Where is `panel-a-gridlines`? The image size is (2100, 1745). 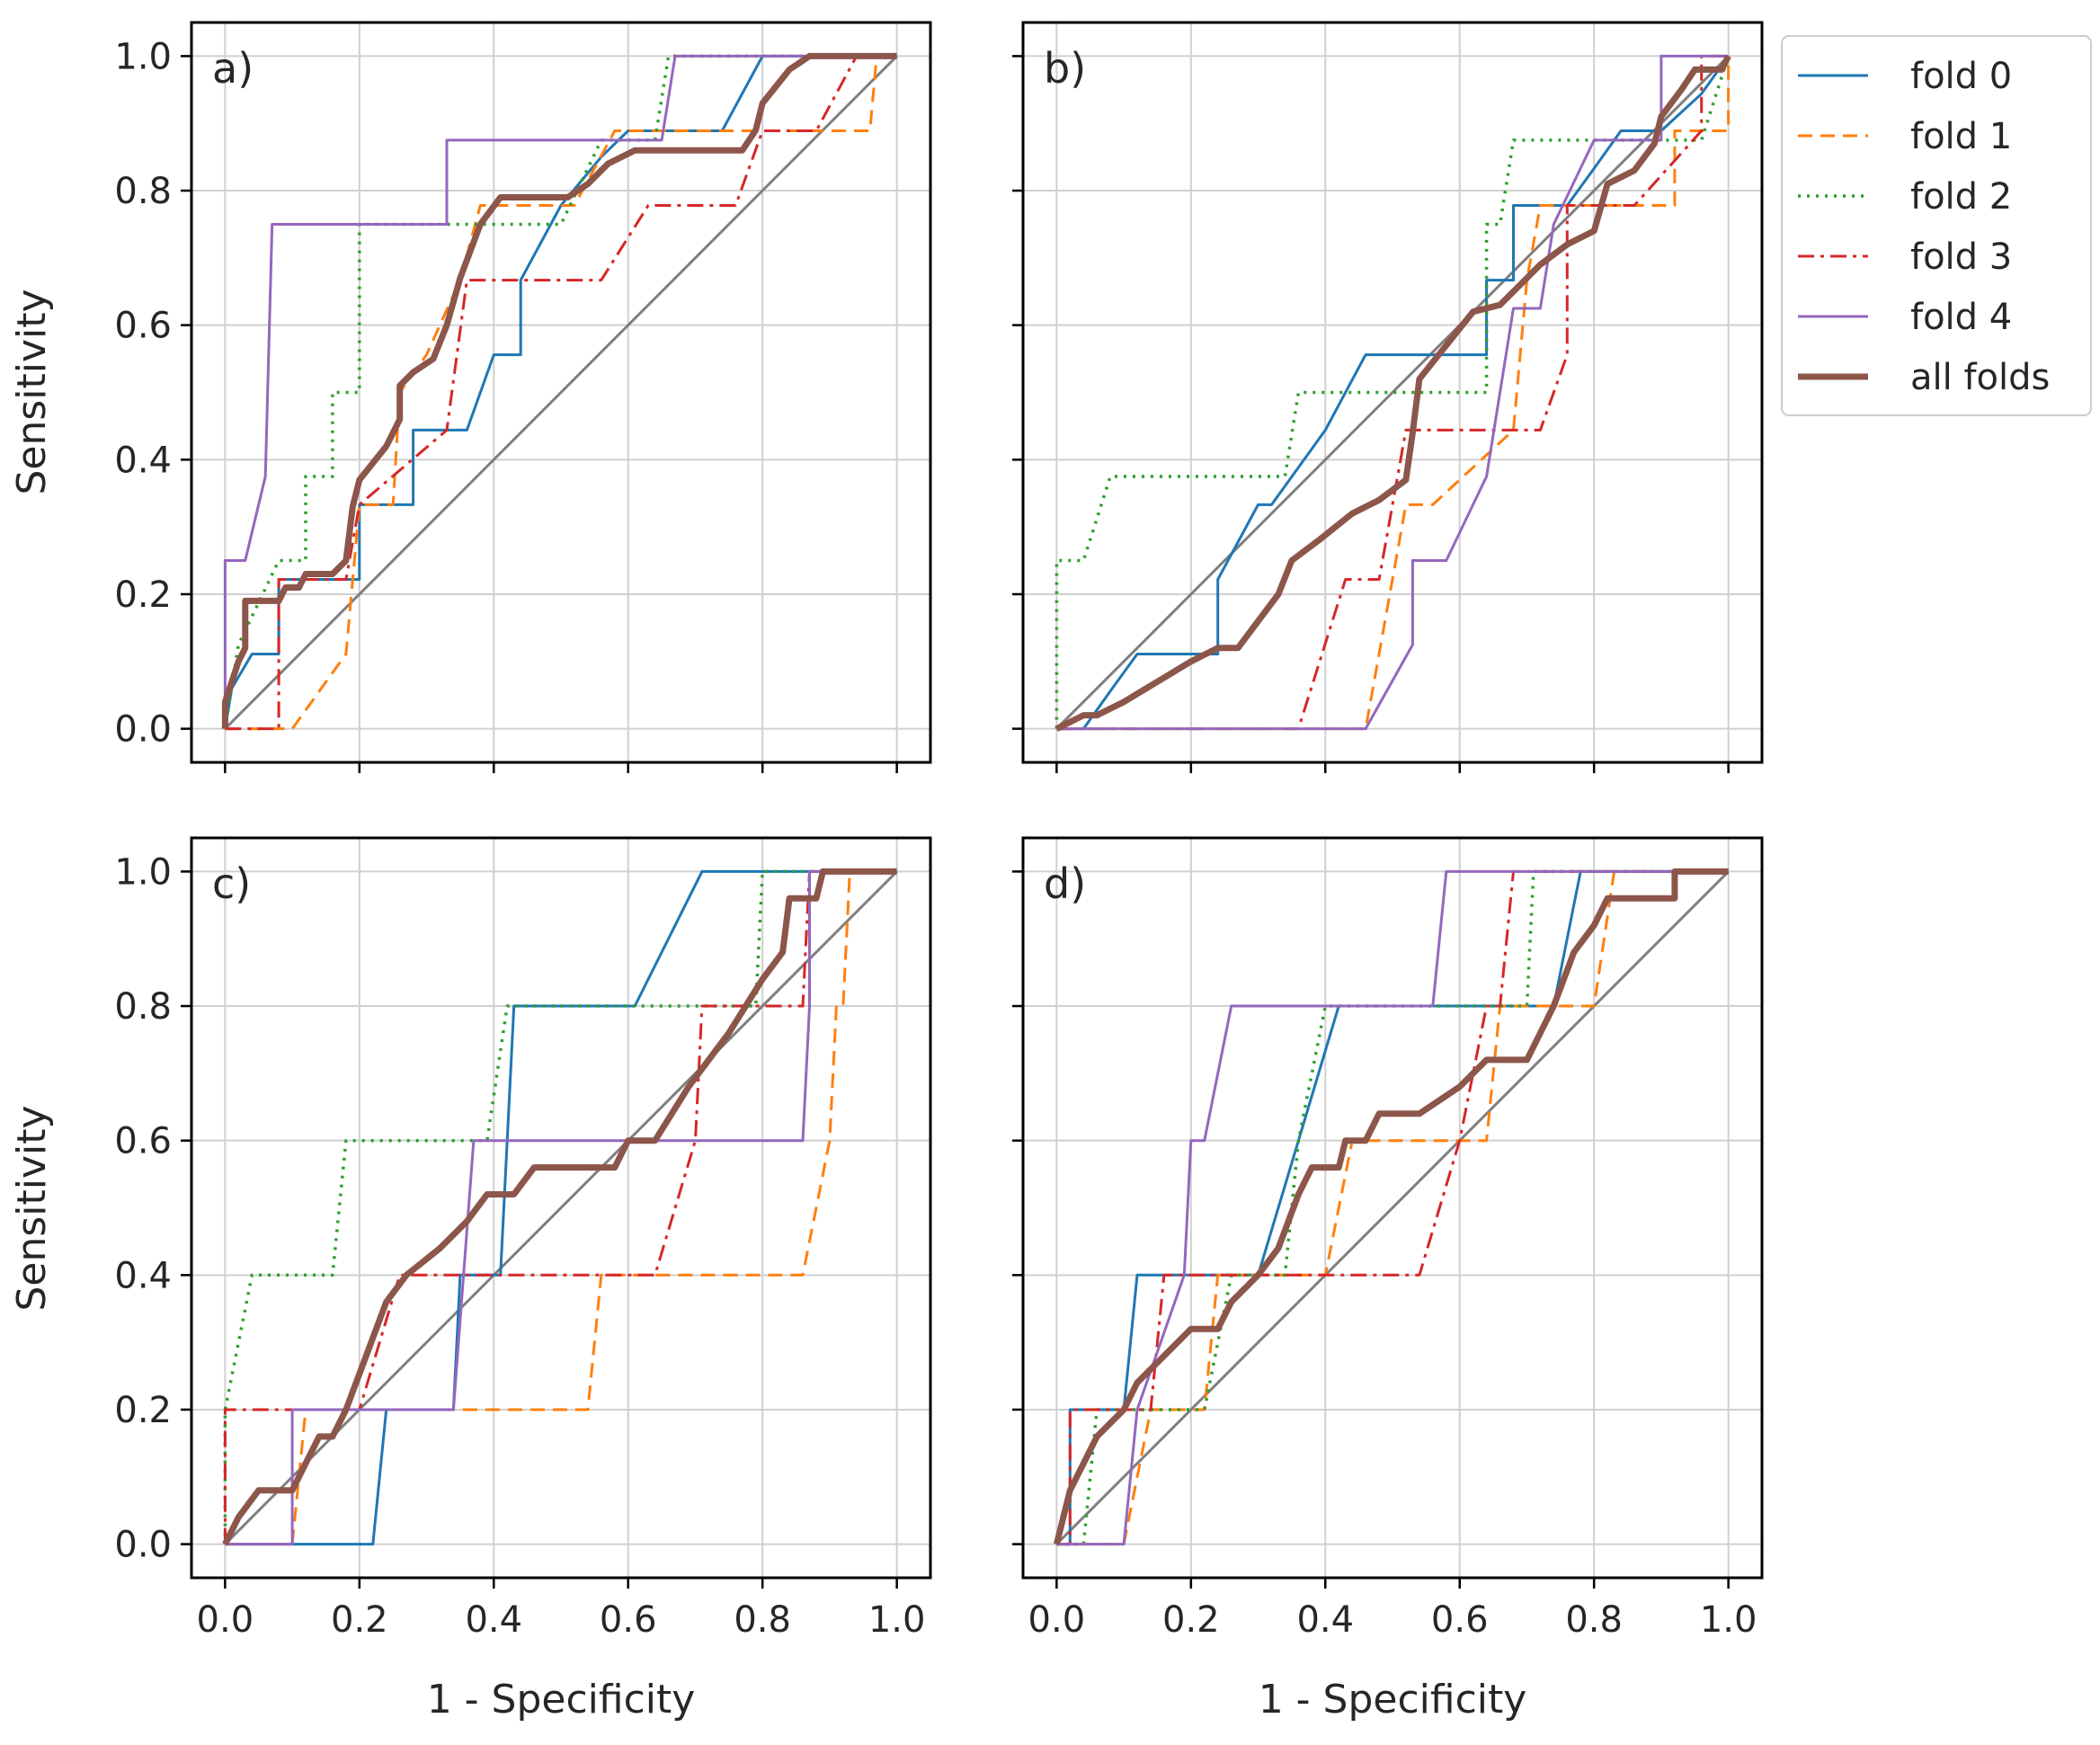 panel-a-gridlines is located at coordinates (560, 392).